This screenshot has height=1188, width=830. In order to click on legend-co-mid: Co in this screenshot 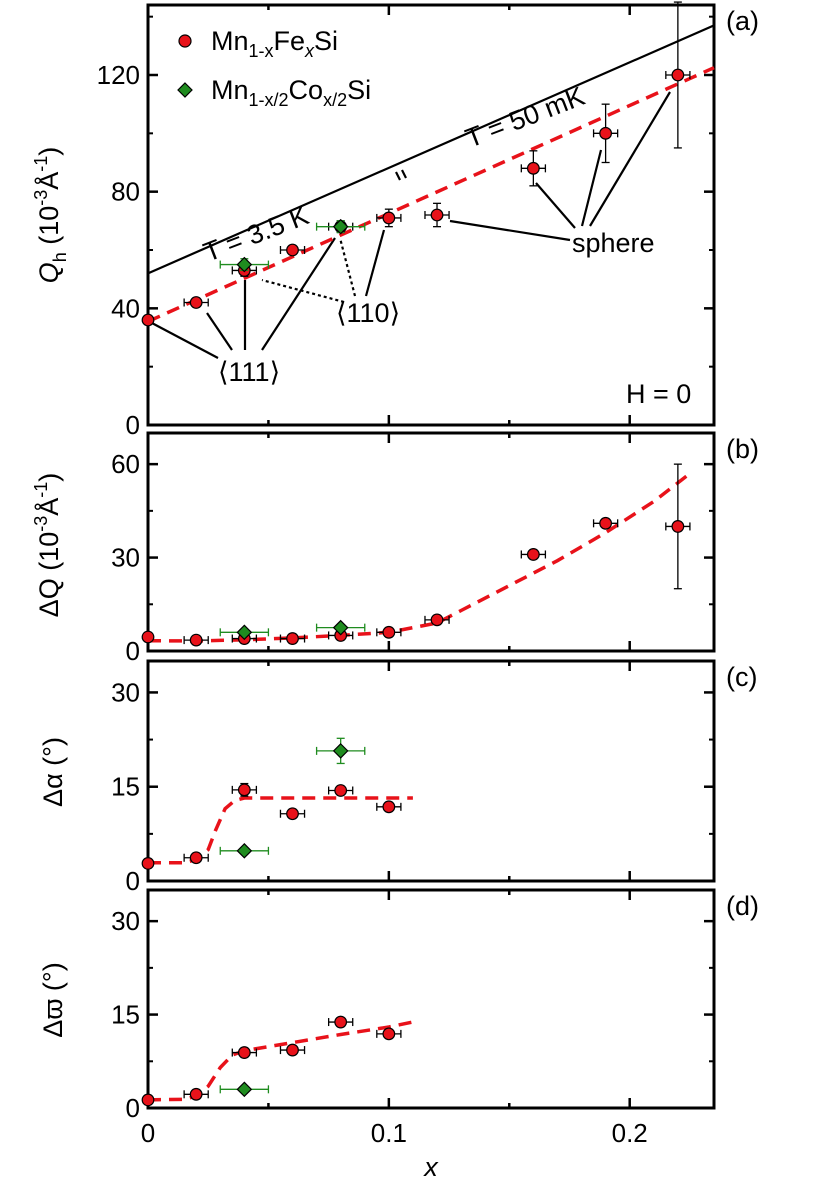, I will do `click(306, 90)`.